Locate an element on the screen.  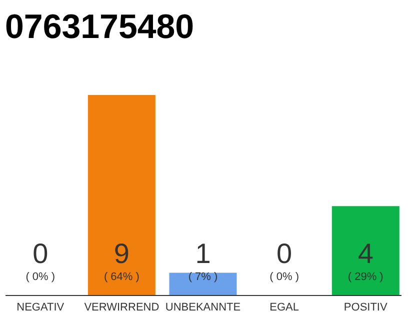
x-tick-label: EGAL is located at coordinates (284, 308).